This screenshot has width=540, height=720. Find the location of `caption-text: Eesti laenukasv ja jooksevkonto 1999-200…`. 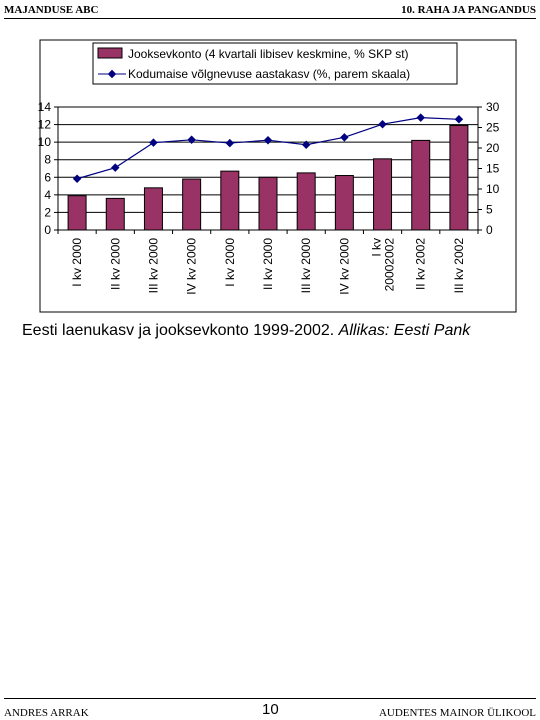

caption-text: Eesti laenukasv ja jooksevkonto 1999-200… is located at coordinates (180, 330).